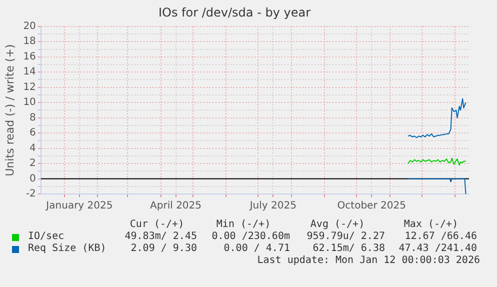  What do you see at coordinates (29, 56) in the screenshot?
I see `y-tick-label: 16` at bounding box center [29, 56].